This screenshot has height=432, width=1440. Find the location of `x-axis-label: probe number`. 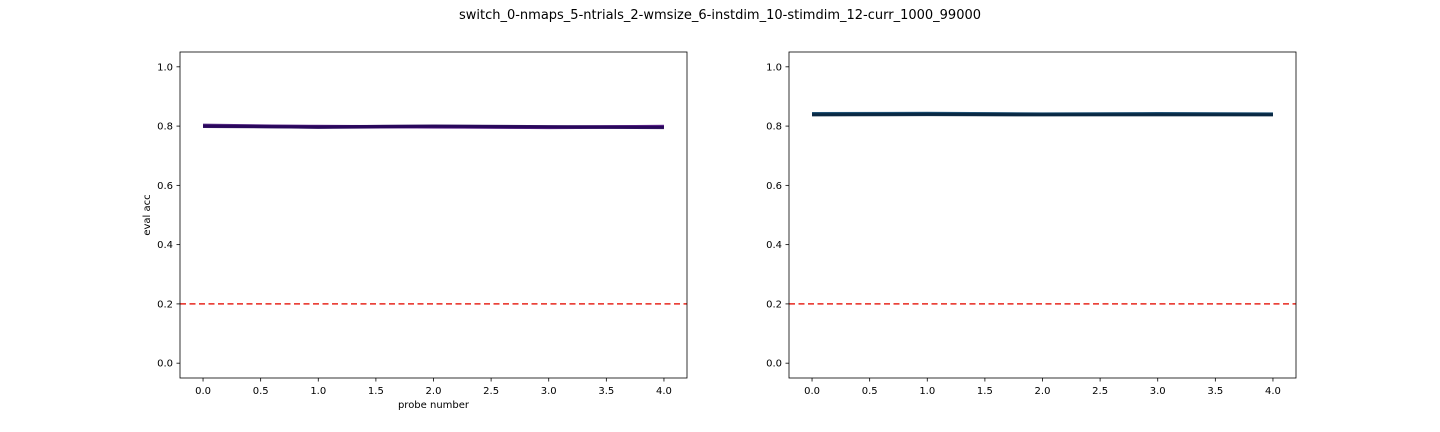

x-axis-label: probe number is located at coordinates (434, 405).